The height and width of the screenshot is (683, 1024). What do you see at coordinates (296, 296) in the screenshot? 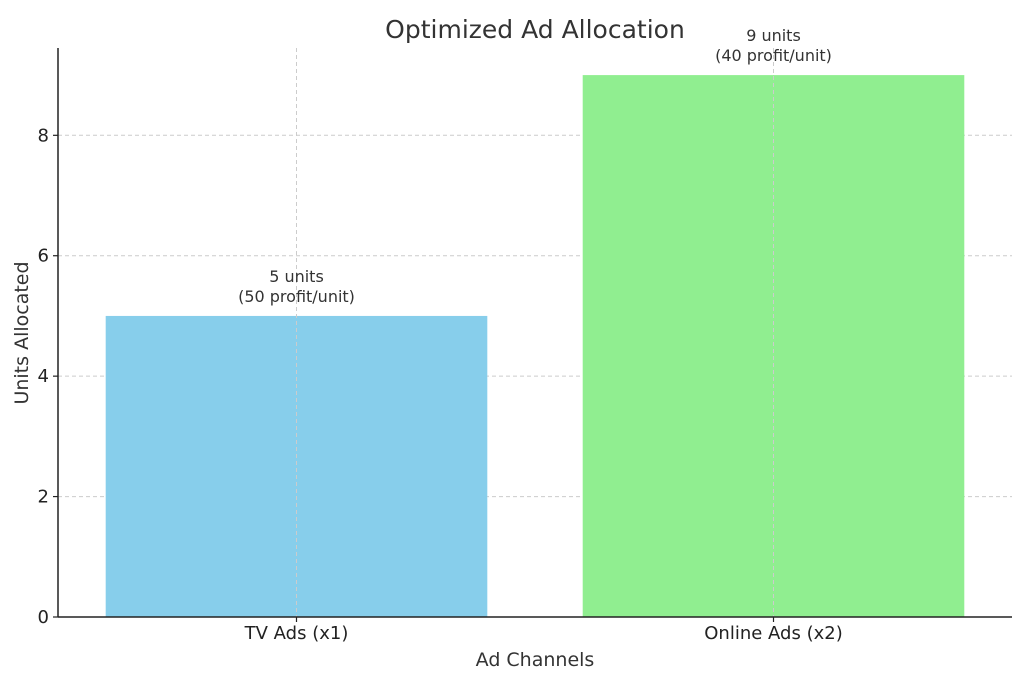
I see `bar-annotation: (50 profit/unit)` at bounding box center [296, 296].